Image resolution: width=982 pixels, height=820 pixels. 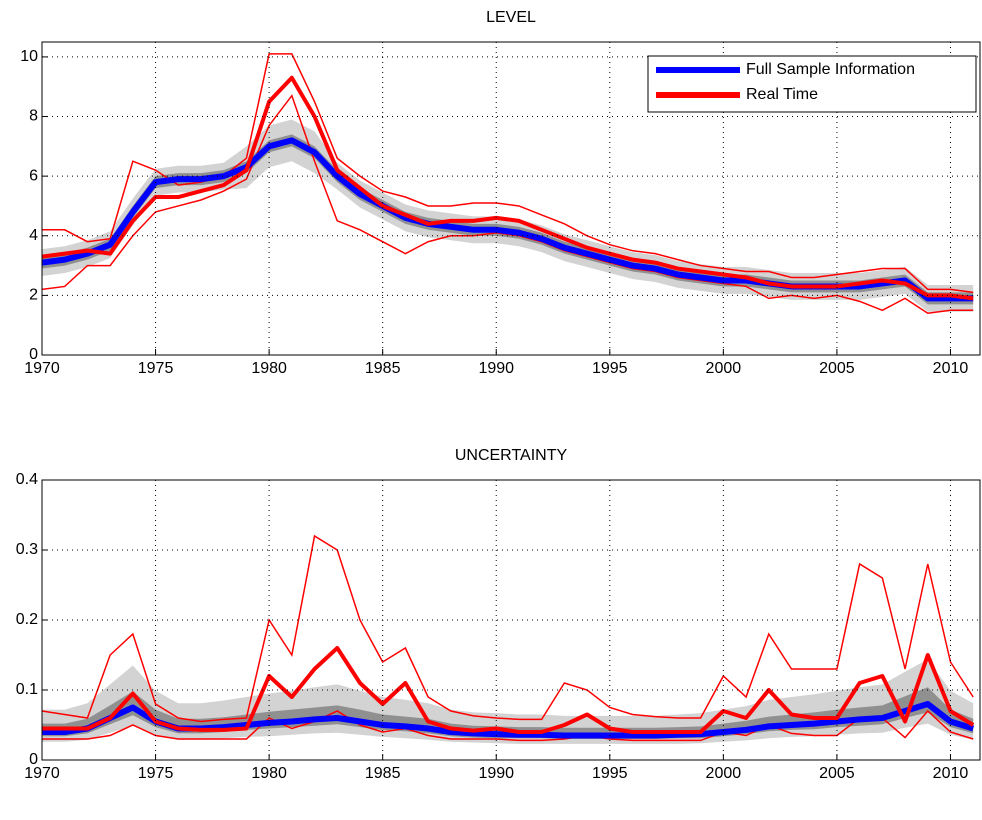 I want to click on median-line, so click(x=508, y=690).